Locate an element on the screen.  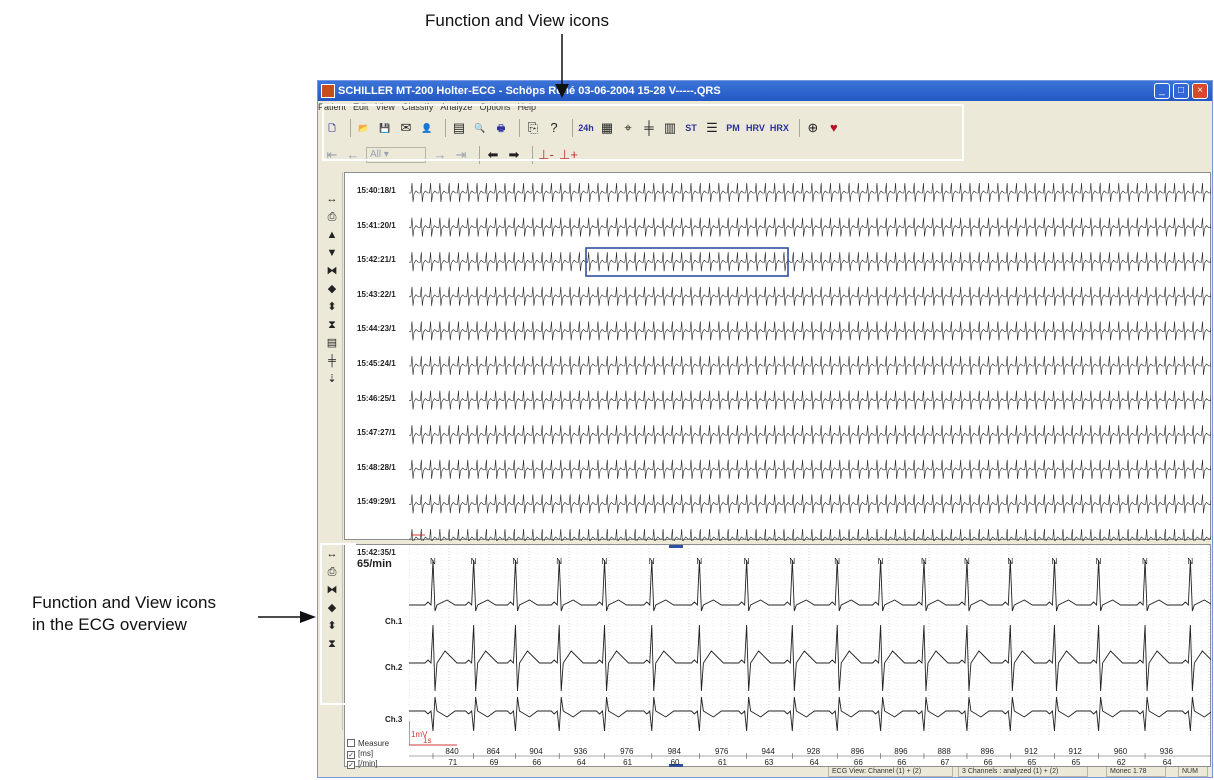
patient-icon: 👤 is located at coordinates (427, 128).